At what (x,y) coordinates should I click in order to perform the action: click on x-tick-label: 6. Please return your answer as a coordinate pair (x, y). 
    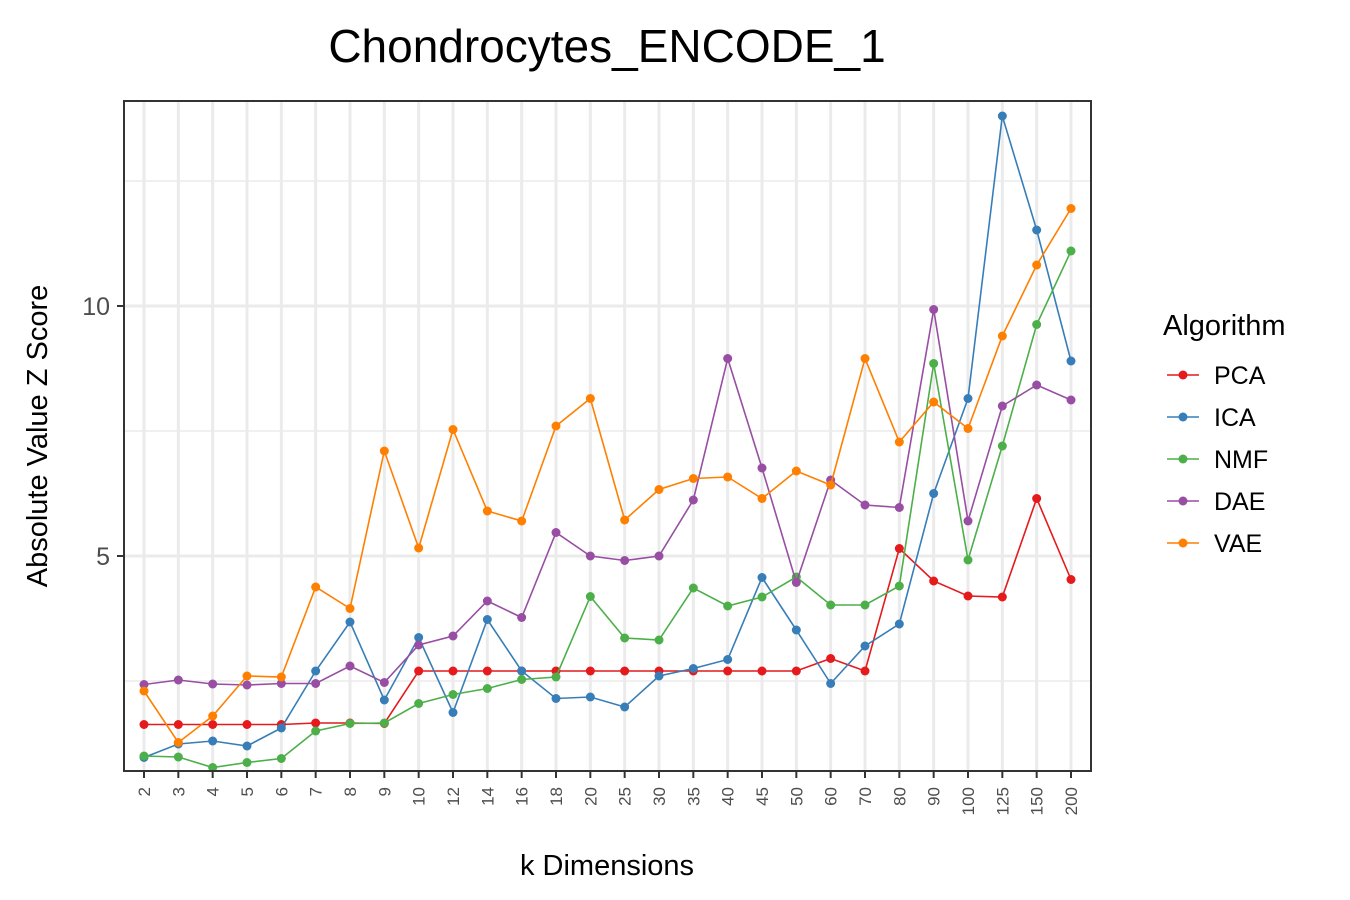
    Looking at the image, I should click on (281, 791).